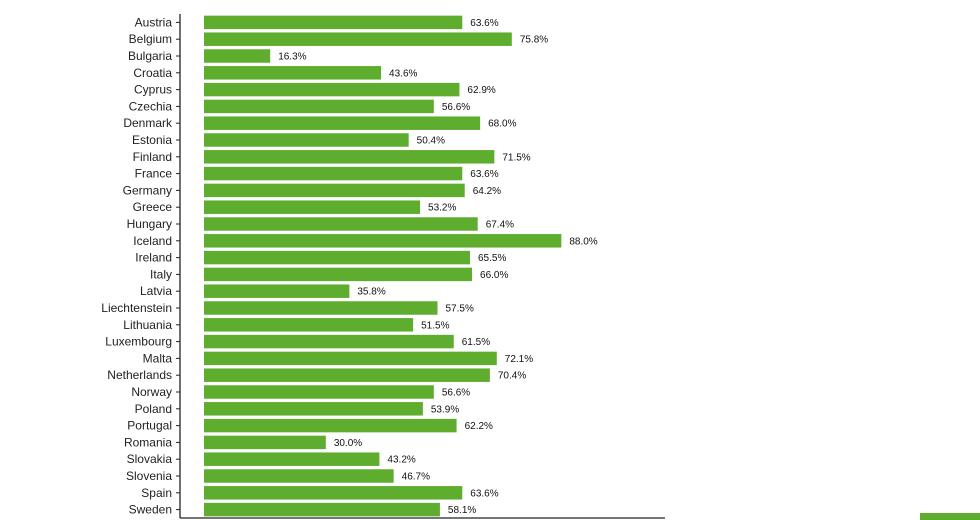  Describe the element at coordinates (154, 174) in the screenshot. I see `category-label: France` at that location.